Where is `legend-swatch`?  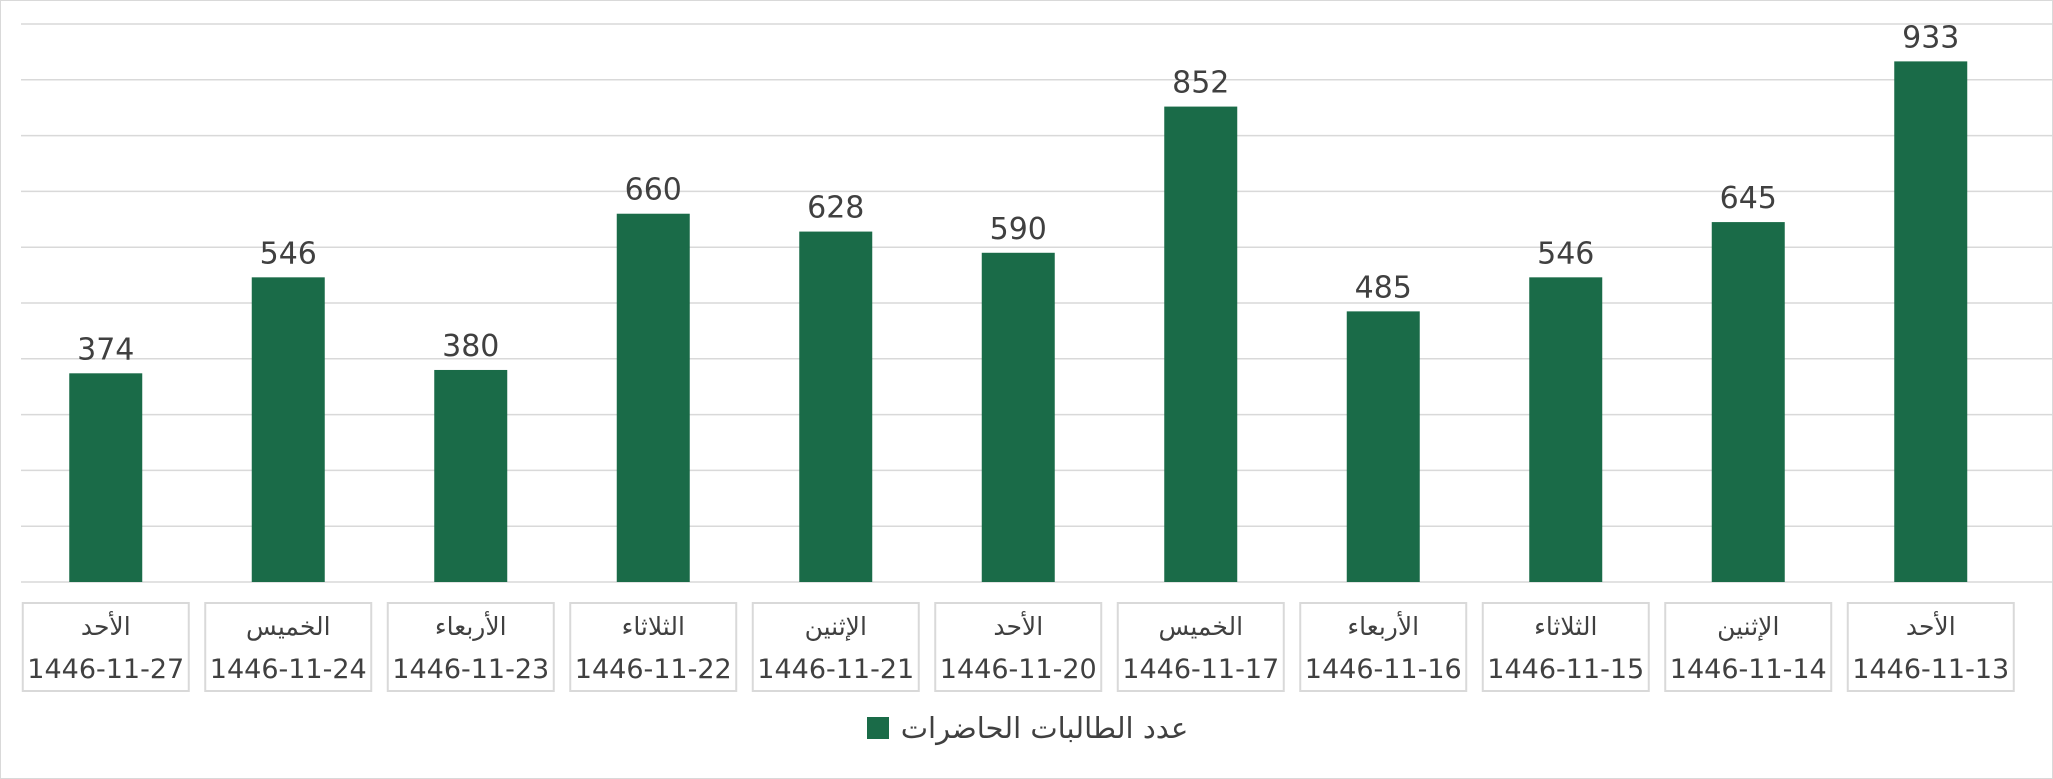
legend-swatch is located at coordinates (877, 728).